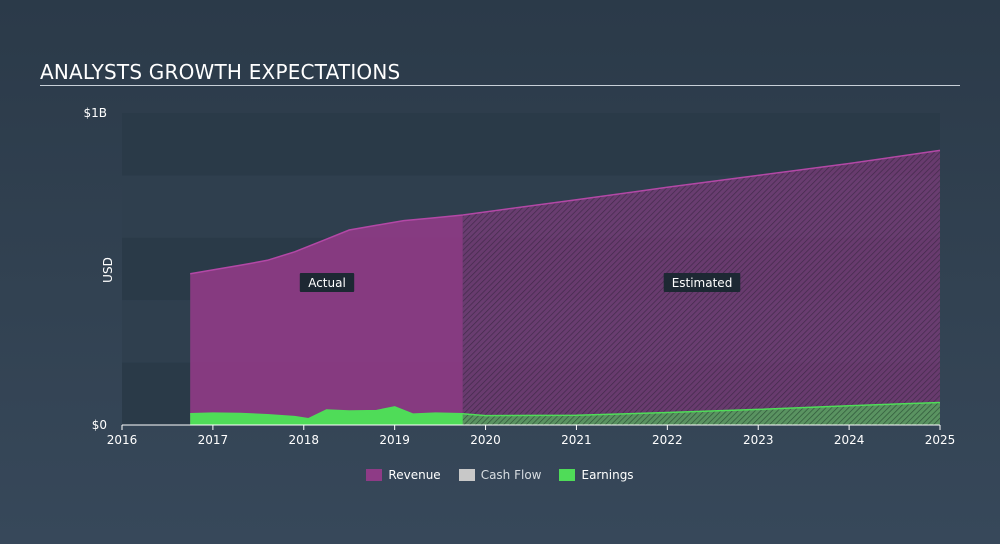 The width and height of the screenshot is (1000, 544). I want to click on region-label-estimated: Estimated, so click(702, 283).